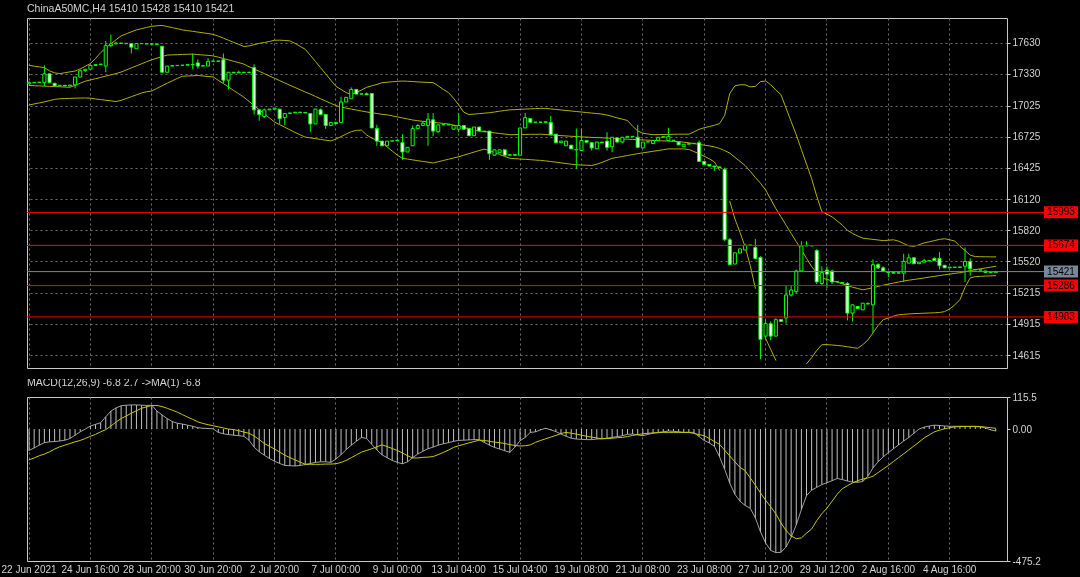  What do you see at coordinates (1061, 212) in the screenshot?
I see `ref-line-label: 15993` at bounding box center [1061, 212].